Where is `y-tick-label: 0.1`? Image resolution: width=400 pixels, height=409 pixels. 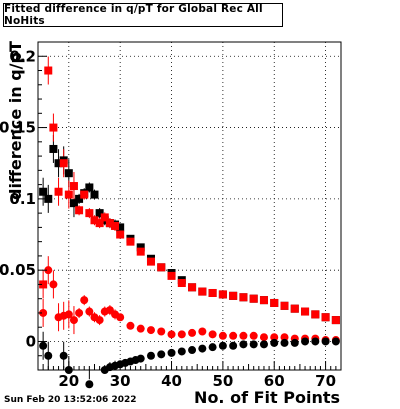 y-tick-label: 0.1 is located at coordinates (22, 199).